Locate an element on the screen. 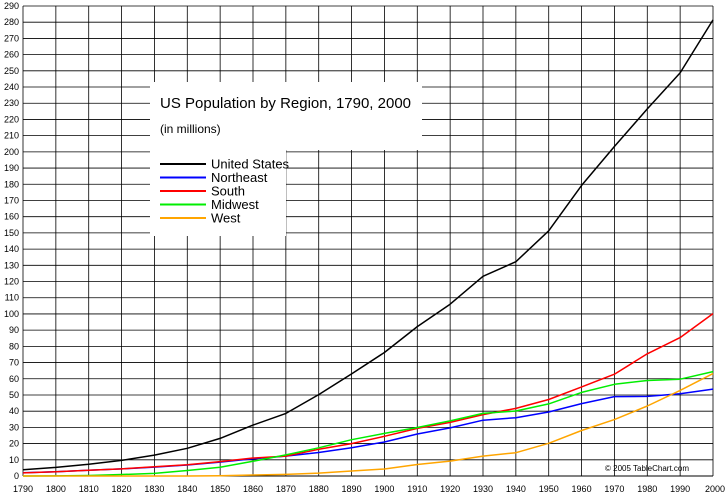 The image size is (728, 500). y-tick-label: 0 is located at coordinates (16, 476).